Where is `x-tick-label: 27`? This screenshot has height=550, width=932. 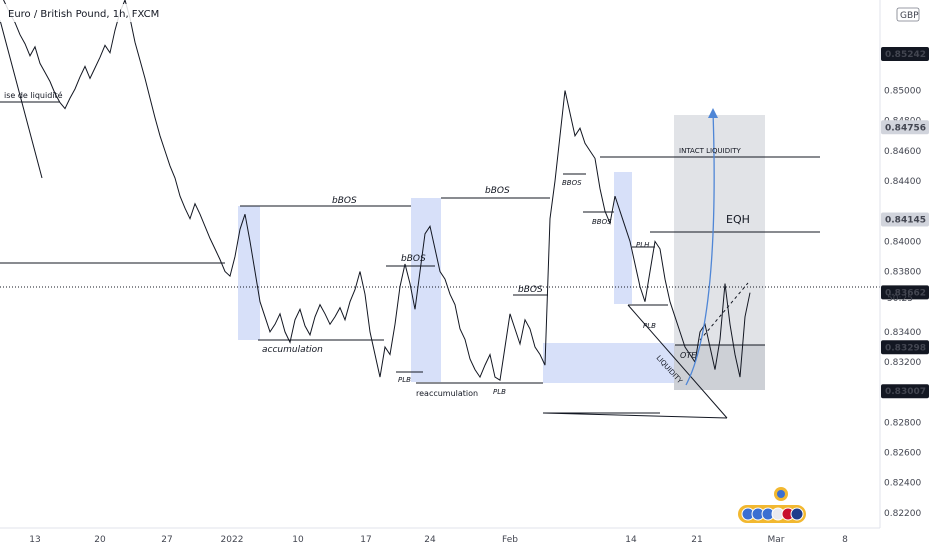 x-tick-label: 27 is located at coordinates (166, 540).